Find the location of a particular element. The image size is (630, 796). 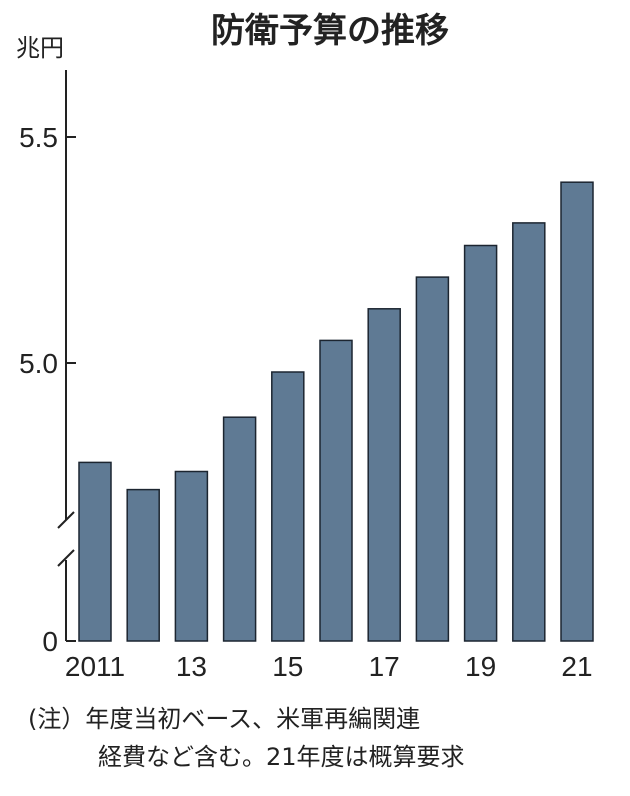

y-tick-label: 5.0 is located at coordinates (38, 363).